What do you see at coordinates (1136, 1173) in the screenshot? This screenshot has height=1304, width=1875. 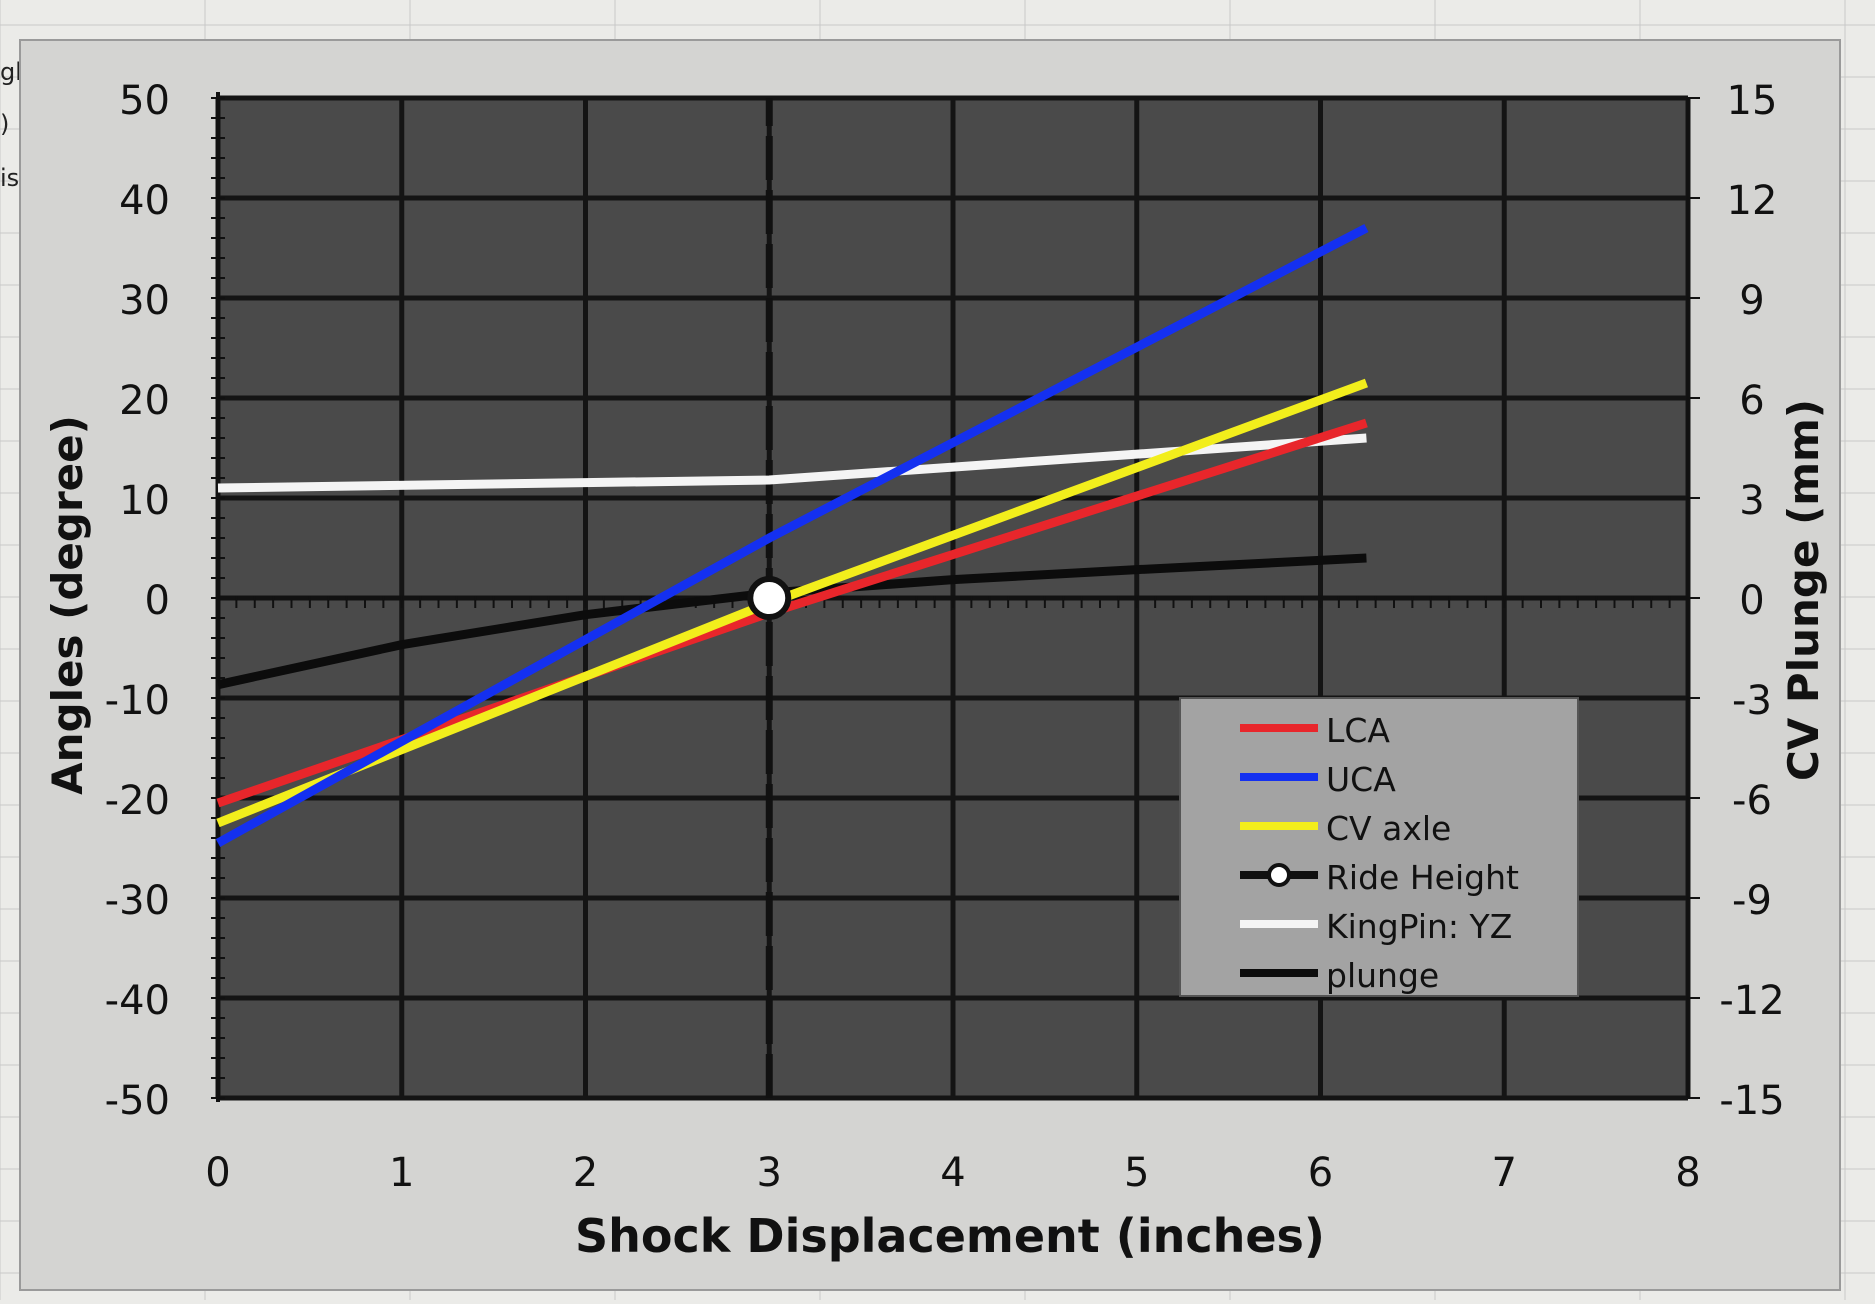 I see `x-tick-label: 5` at bounding box center [1136, 1173].